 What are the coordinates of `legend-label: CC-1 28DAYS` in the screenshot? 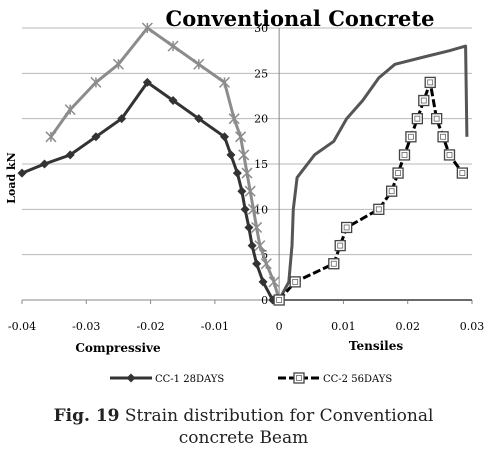 It's located at (189, 379).